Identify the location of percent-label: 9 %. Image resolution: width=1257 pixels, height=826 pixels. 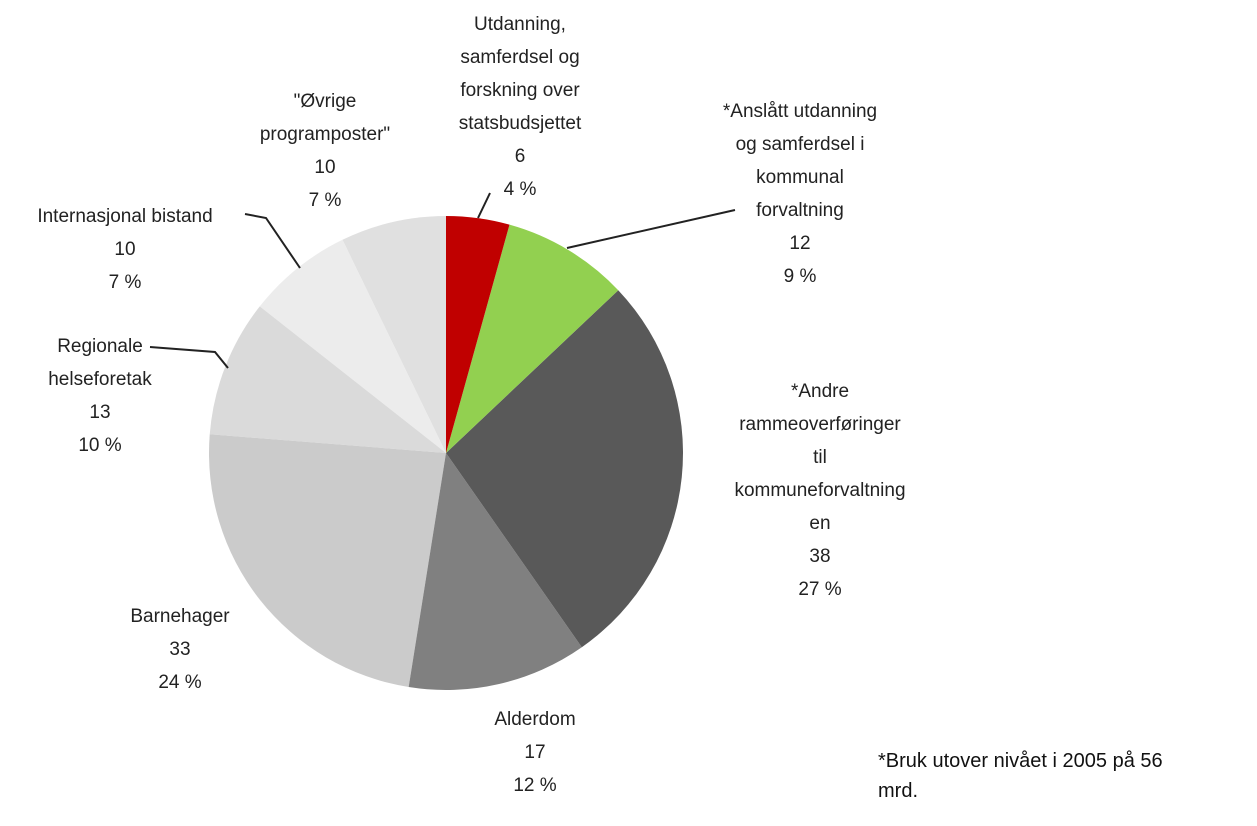
(800, 276).